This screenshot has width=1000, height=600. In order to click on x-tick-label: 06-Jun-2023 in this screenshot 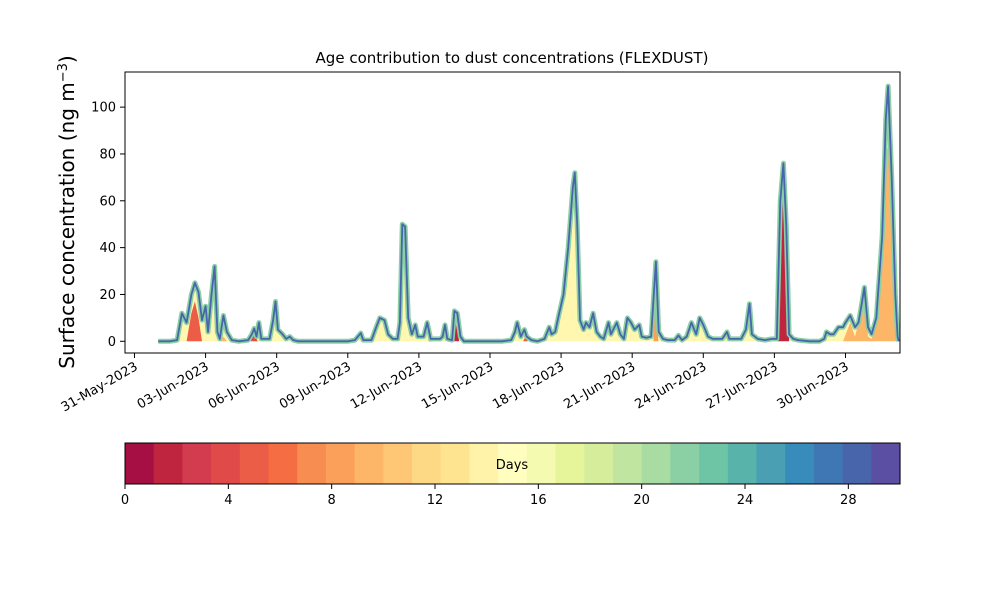, I will do `click(244, 385)`.